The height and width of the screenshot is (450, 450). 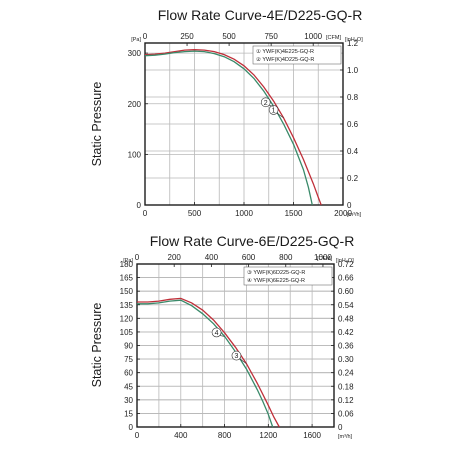 I want to click on x-top-tick-label: 400, so click(x=212, y=257).